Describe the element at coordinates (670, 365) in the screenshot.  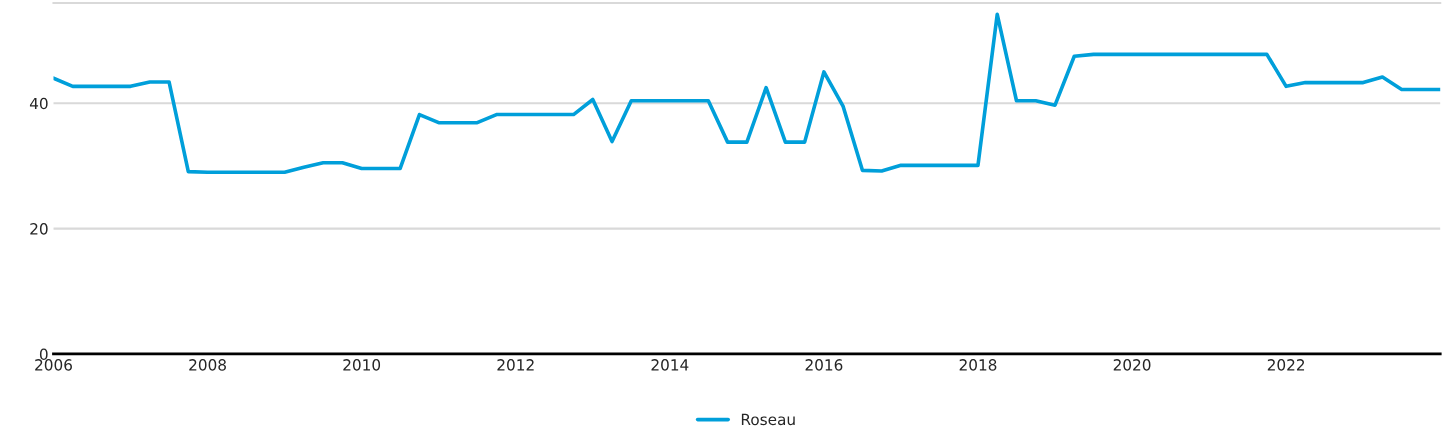
I see `x-tick-label: 2014` at that location.